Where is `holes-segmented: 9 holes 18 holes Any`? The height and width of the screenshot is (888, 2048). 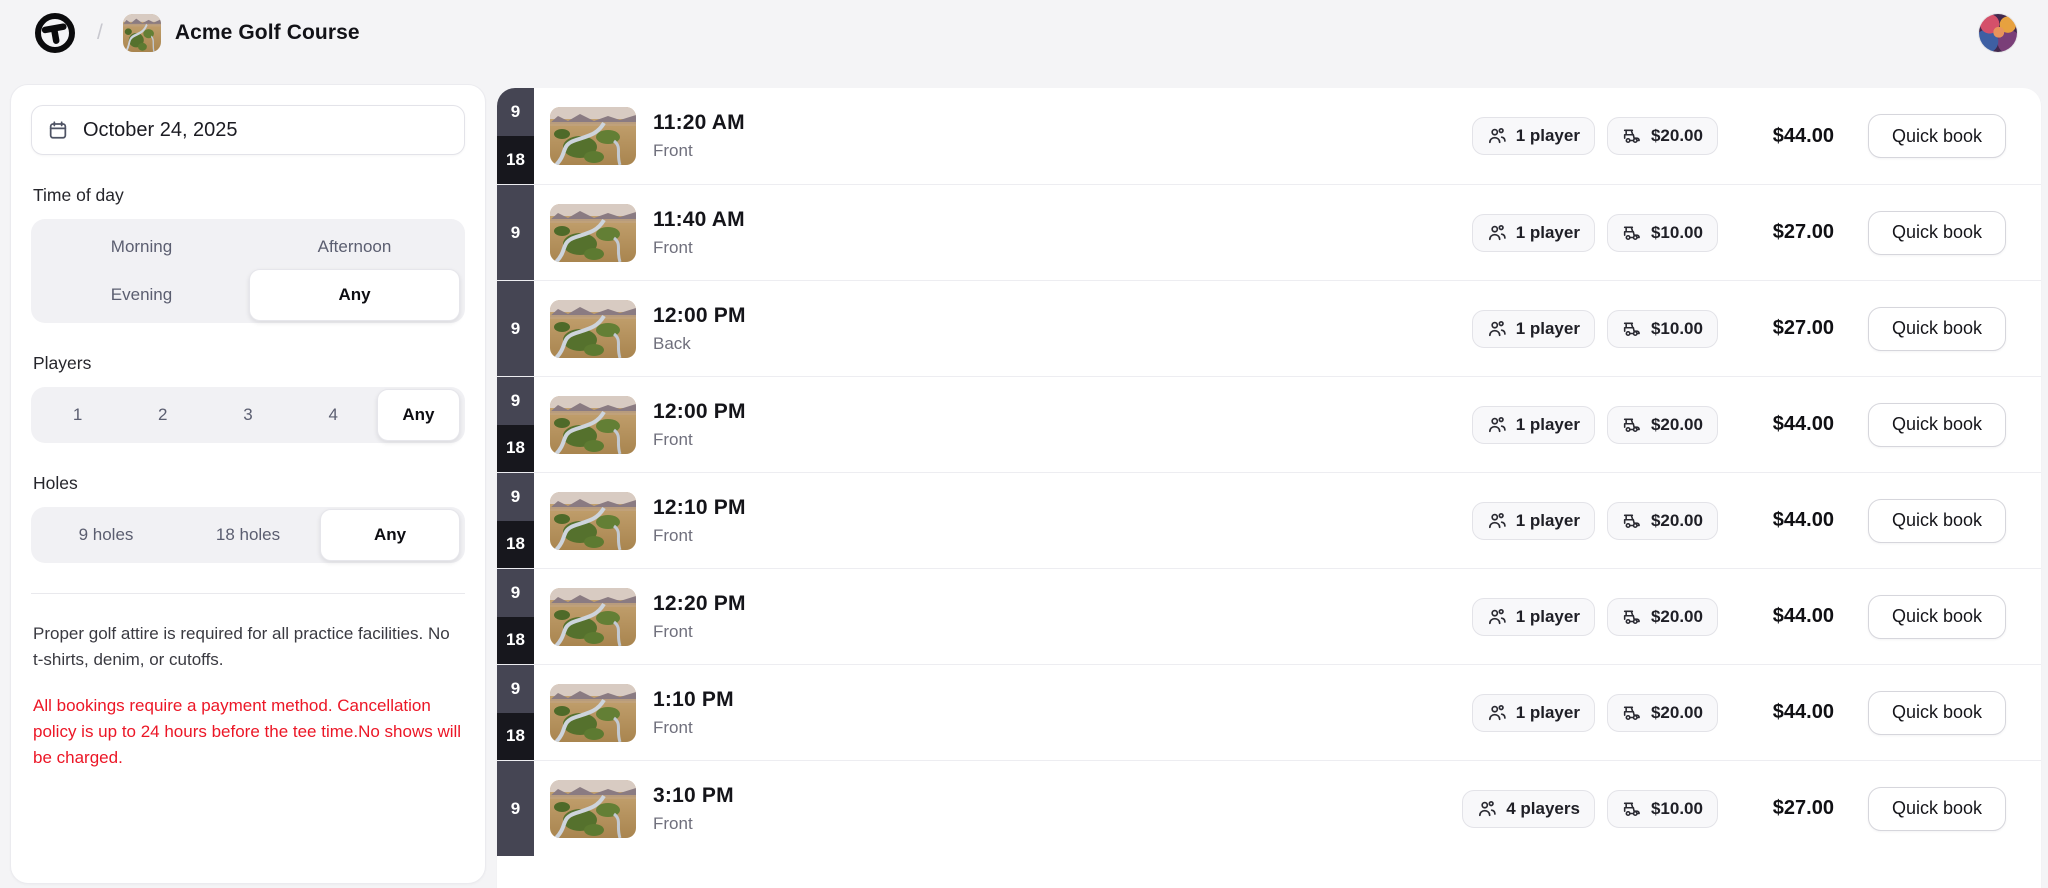
holes-segmented: 9 holes 18 holes Any is located at coordinates (248, 535).